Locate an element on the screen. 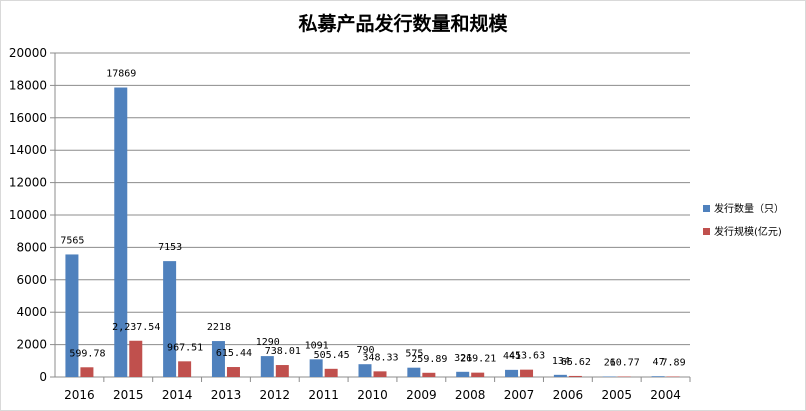 This screenshot has height=411, width=806. x-tick-label: 2015 is located at coordinates (128, 395).